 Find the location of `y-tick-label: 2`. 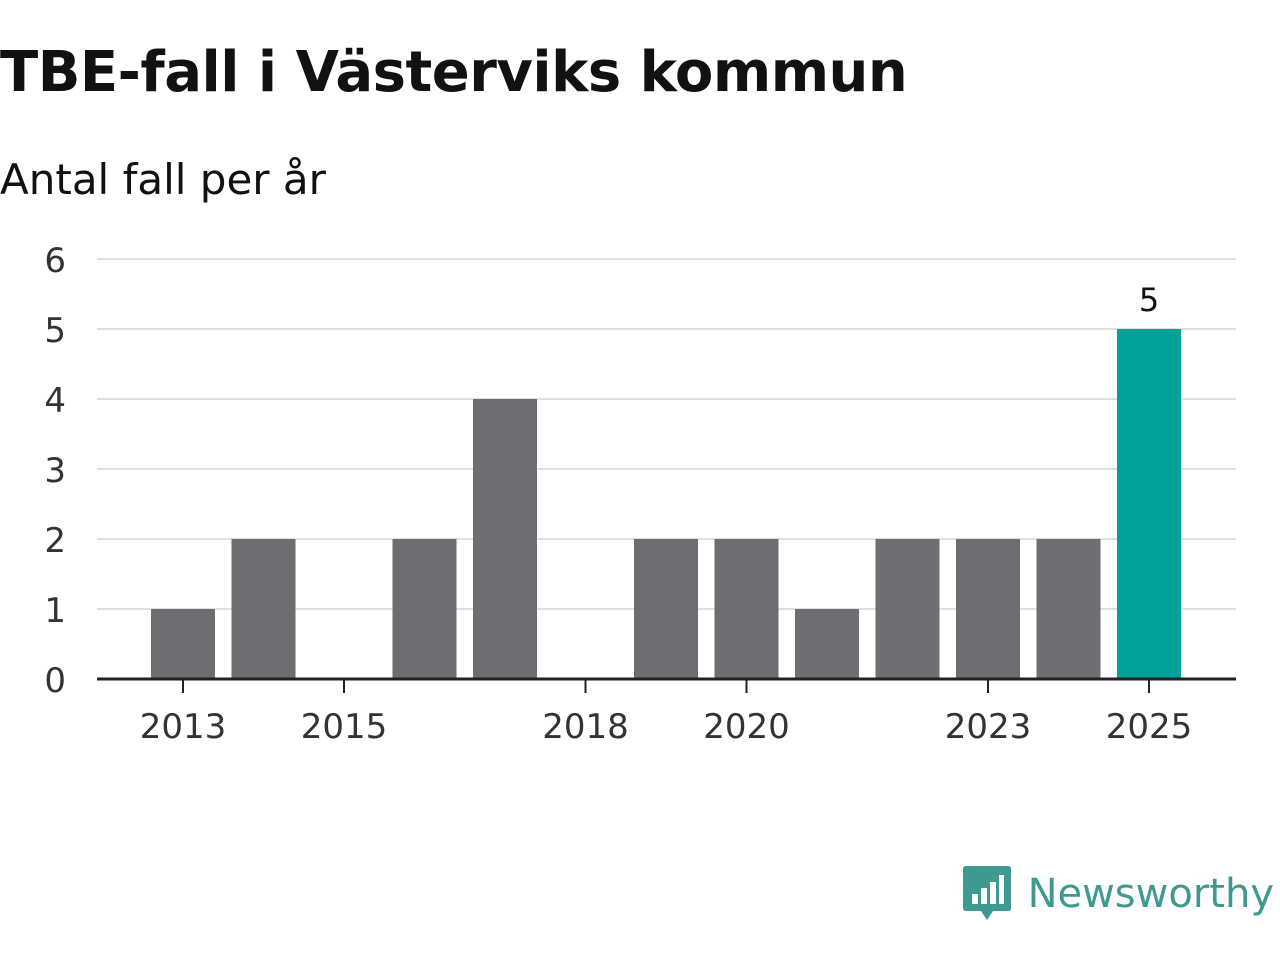

y-tick-label: 2 is located at coordinates (55, 541).